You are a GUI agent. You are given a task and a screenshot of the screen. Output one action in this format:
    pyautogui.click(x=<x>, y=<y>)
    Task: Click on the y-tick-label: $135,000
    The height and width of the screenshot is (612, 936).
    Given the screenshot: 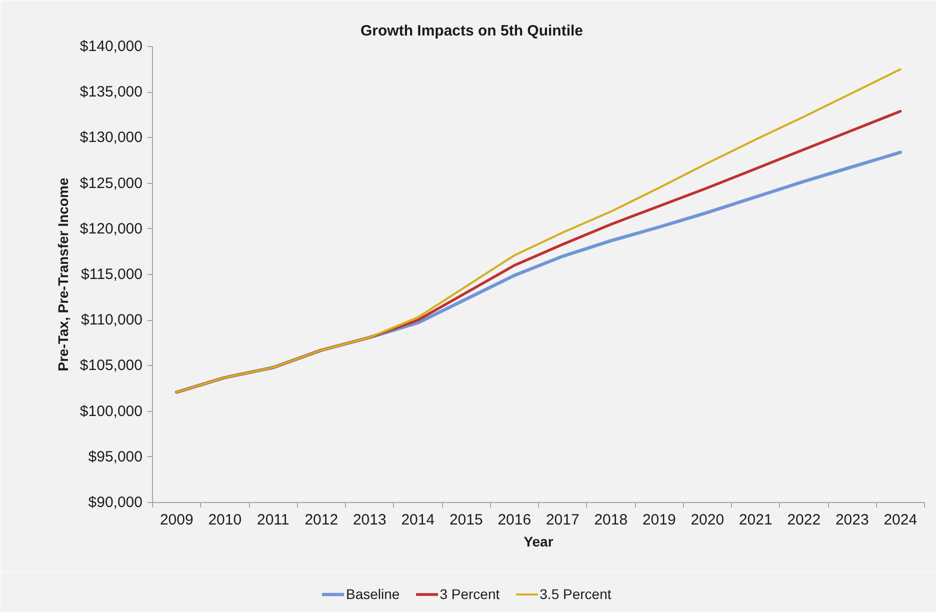 What is the action you would take?
    pyautogui.click(x=111, y=92)
    